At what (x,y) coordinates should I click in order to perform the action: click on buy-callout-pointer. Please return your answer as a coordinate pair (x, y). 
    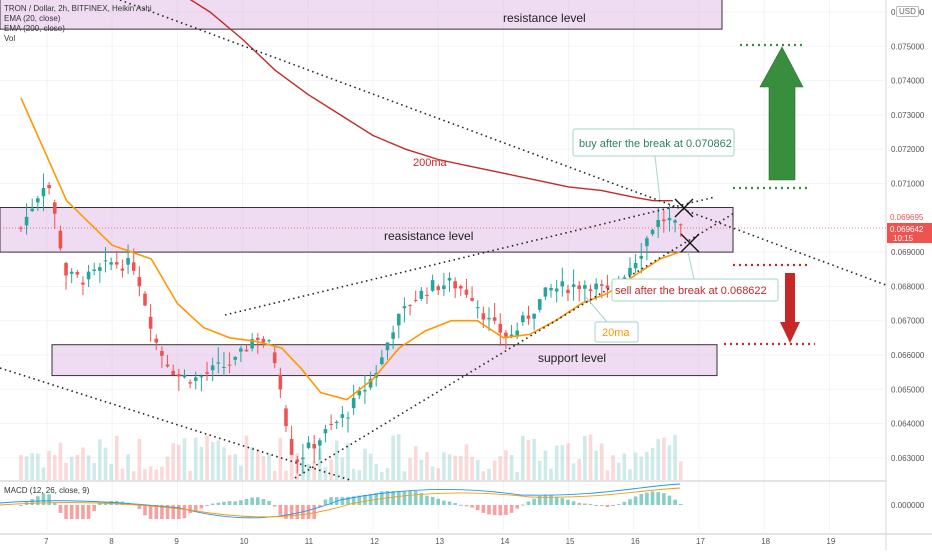
    Looking at the image, I should click on (657, 178).